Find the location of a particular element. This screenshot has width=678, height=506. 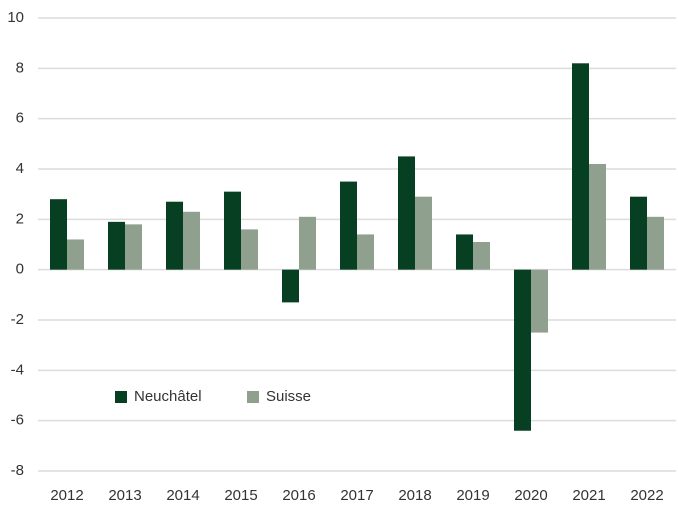

y-tick-label: 8 is located at coordinates (20, 67).